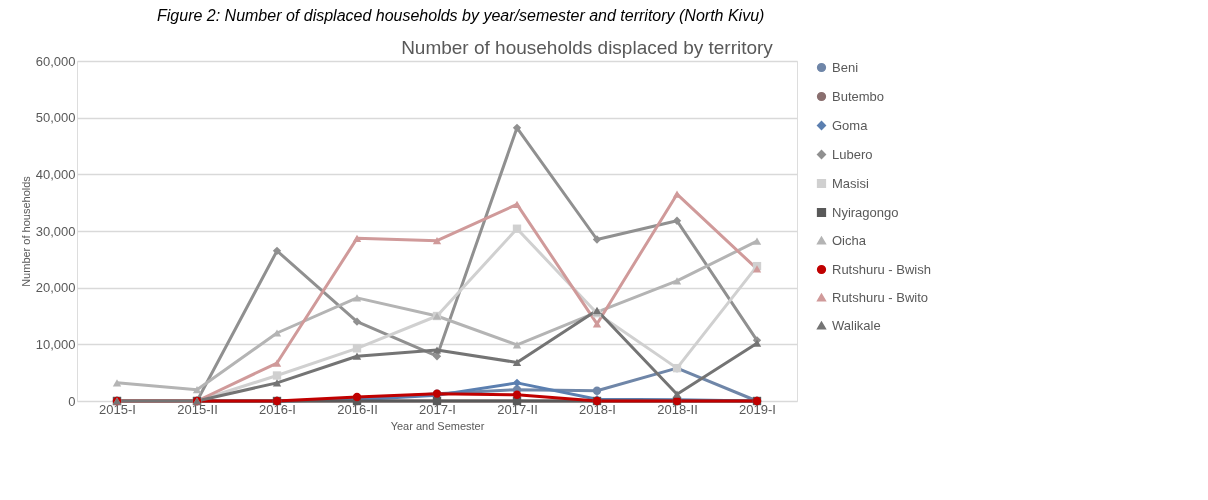  What do you see at coordinates (856, 325) in the screenshot?
I see `legend-label: Walikale` at bounding box center [856, 325].